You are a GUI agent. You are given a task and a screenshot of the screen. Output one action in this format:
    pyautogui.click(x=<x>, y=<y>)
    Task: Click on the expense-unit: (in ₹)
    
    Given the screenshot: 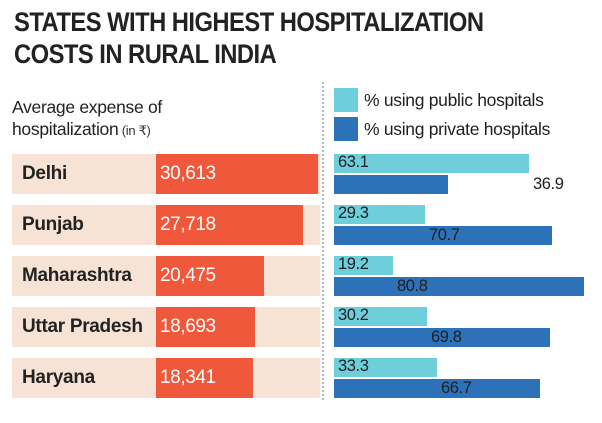 What is the action you would take?
    pyautogui.click(x=134, y=130)
    